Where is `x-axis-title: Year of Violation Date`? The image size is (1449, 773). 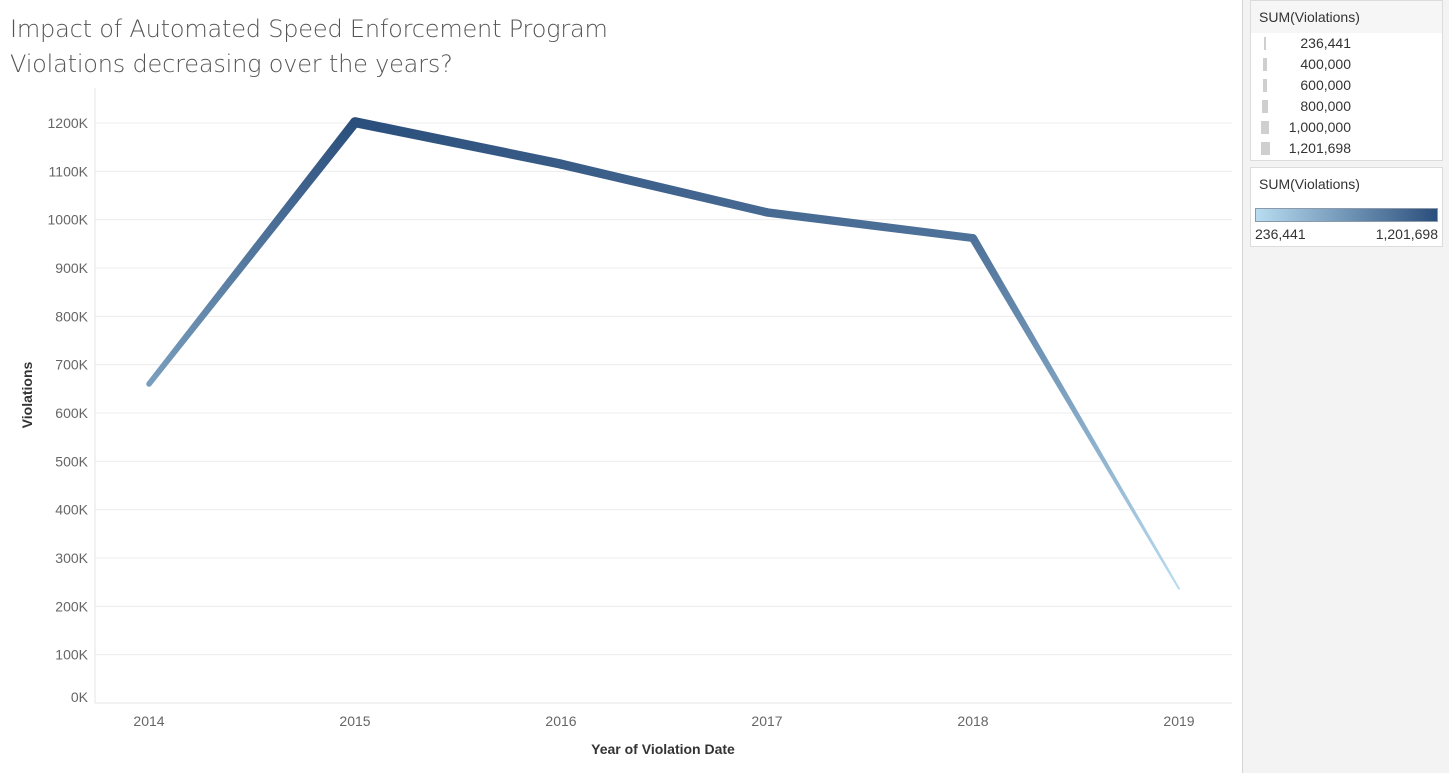 x-axis-title: Year of Violation Date is located at coordinates (663, 749).